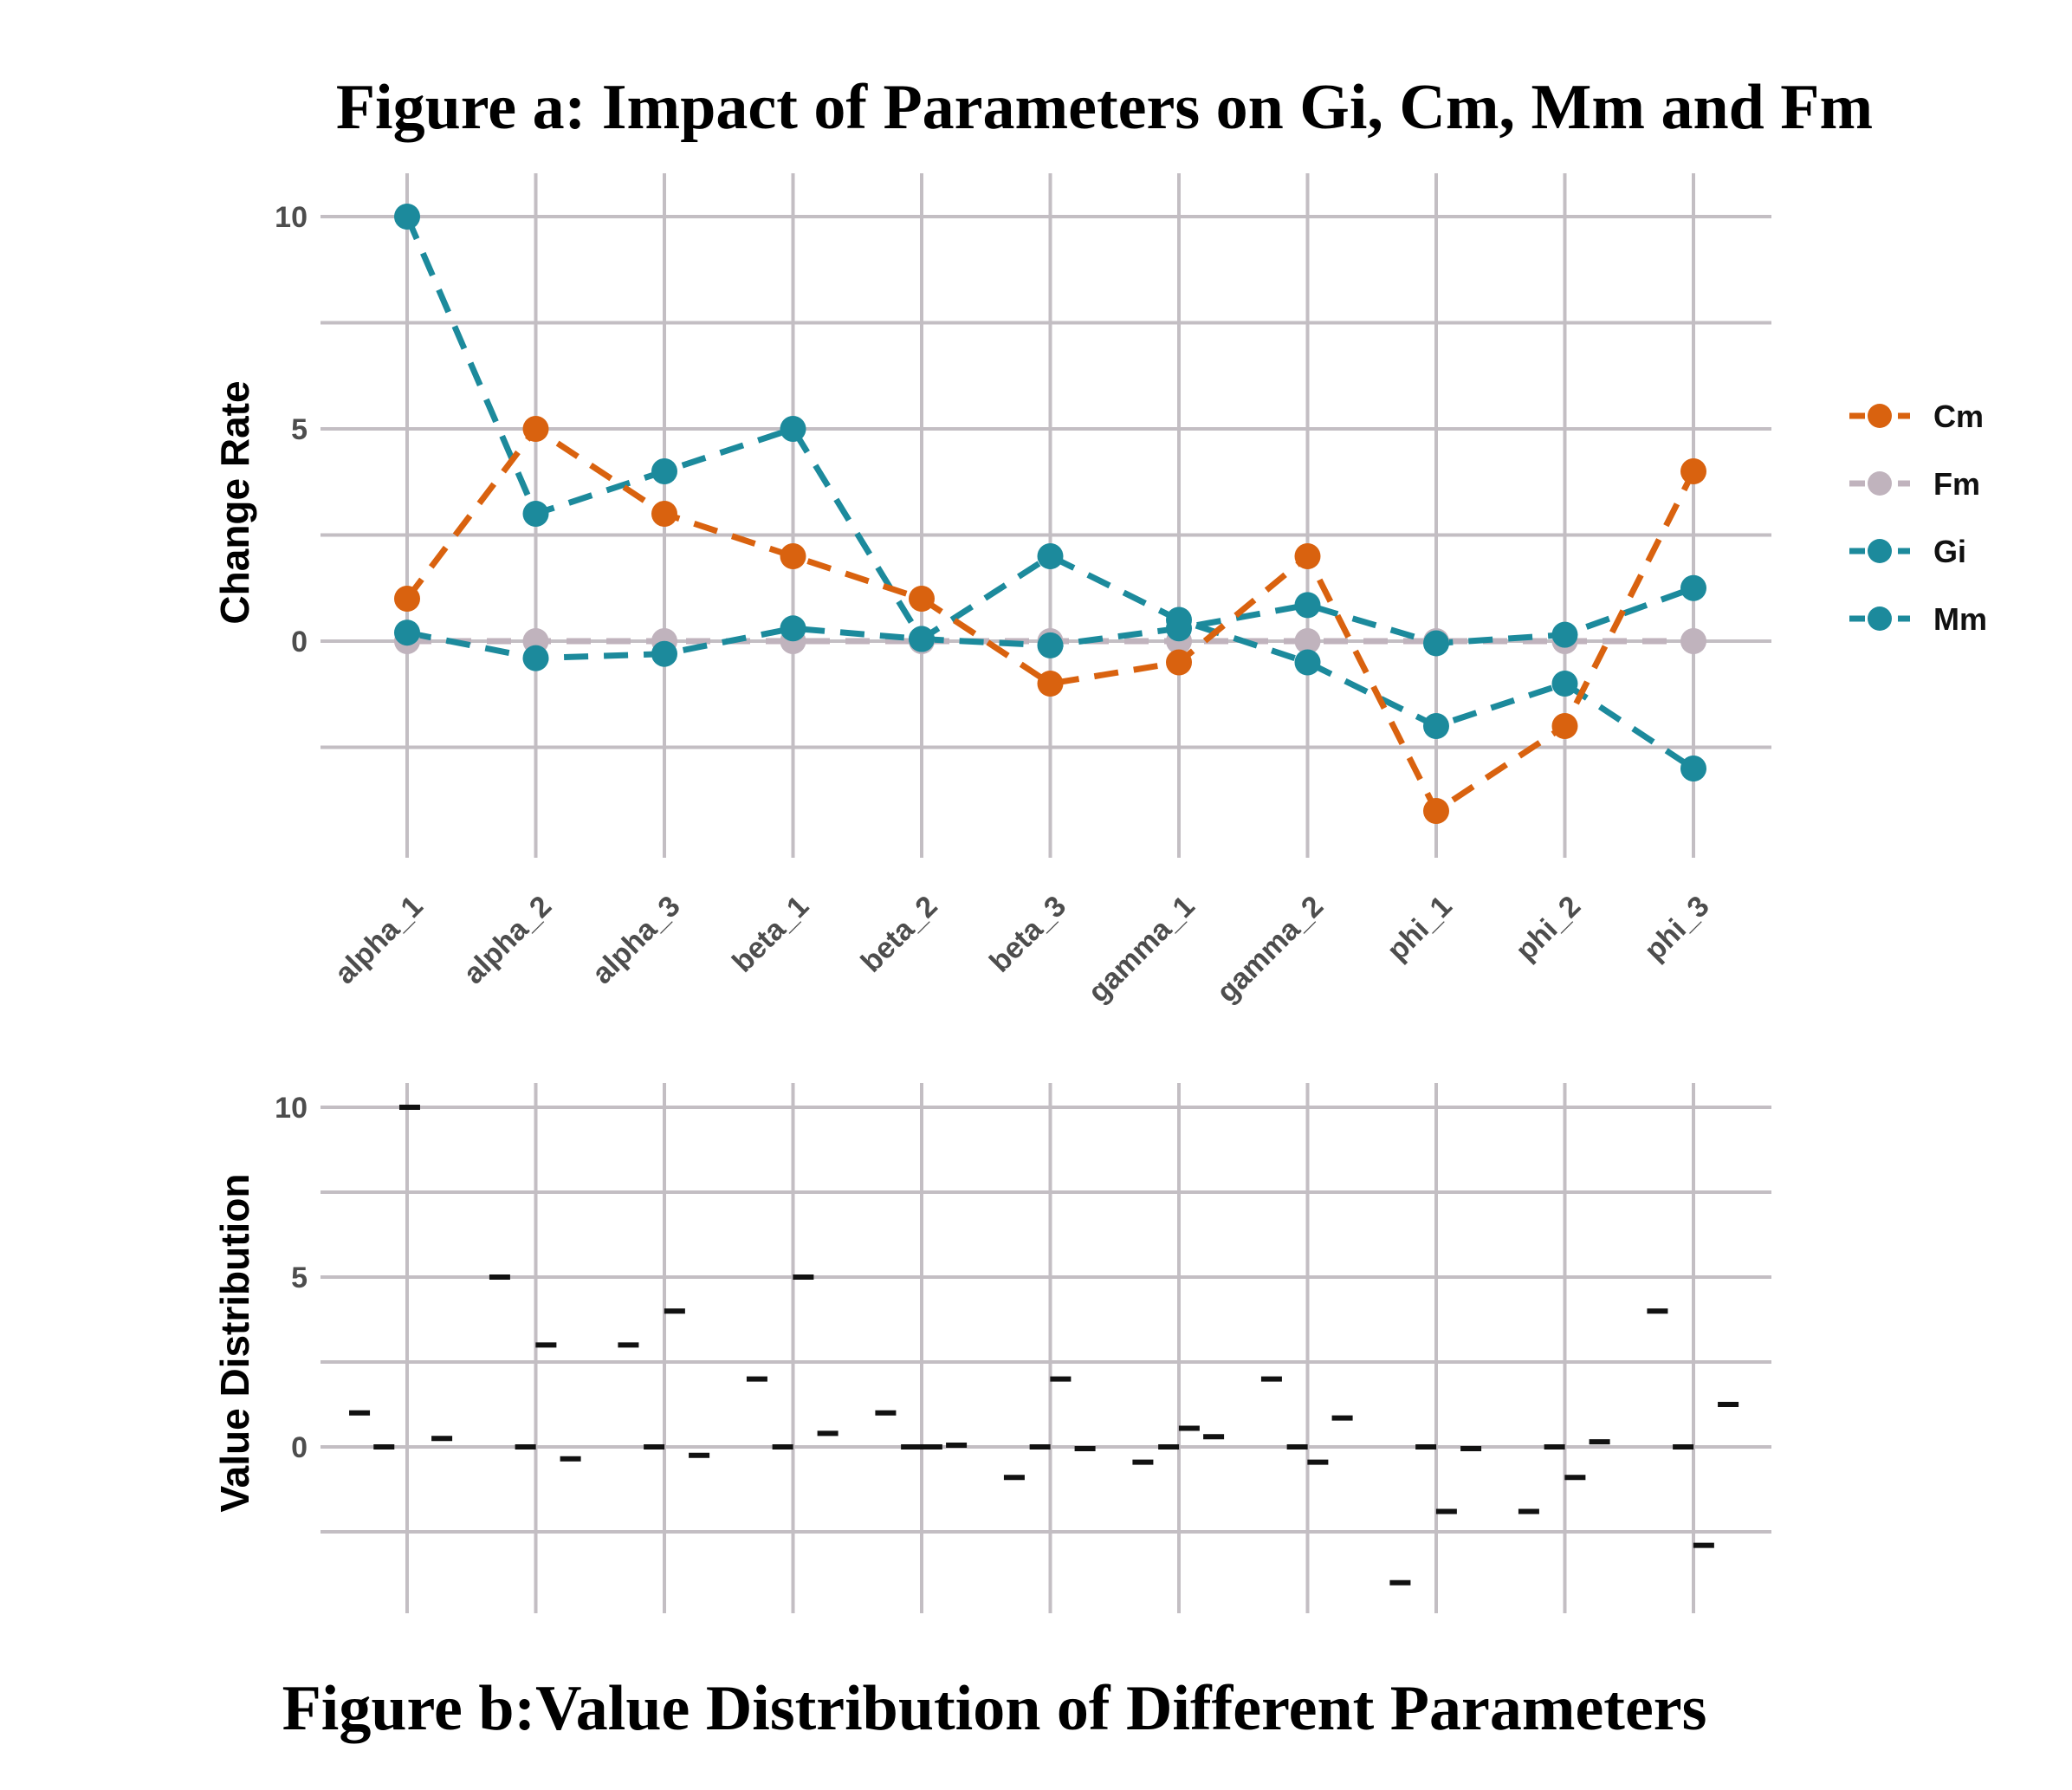 The width and height of the screenshot is (2072, 1790). I want to click on chart-a-legend-label: Mm, so click(1960, 619).